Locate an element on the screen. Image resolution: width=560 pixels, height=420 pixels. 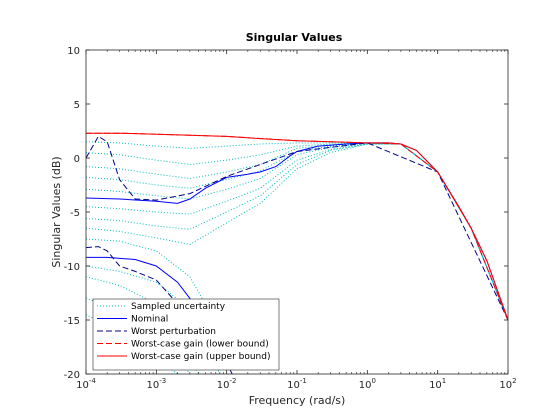
x-tick-exponent: 1 is located at coordinates (444, 381).